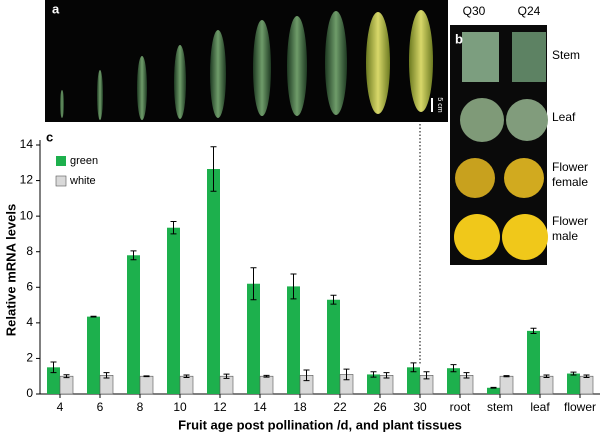 This screenshot has width=605, height=440. What do you see at coordinates (474, 11) in the screenshot?
I see `column-label: Q30` at bounding box center [474, 11].